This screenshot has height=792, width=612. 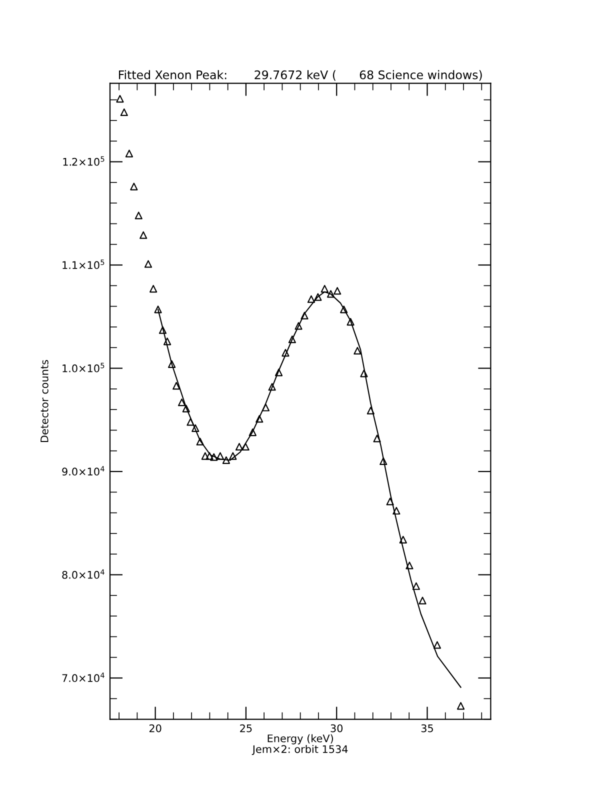 I want to click on chart-title: Fitted Xenon Peak: 29.7672 keV ( 68 Science windows), so click(x=300, y=75).